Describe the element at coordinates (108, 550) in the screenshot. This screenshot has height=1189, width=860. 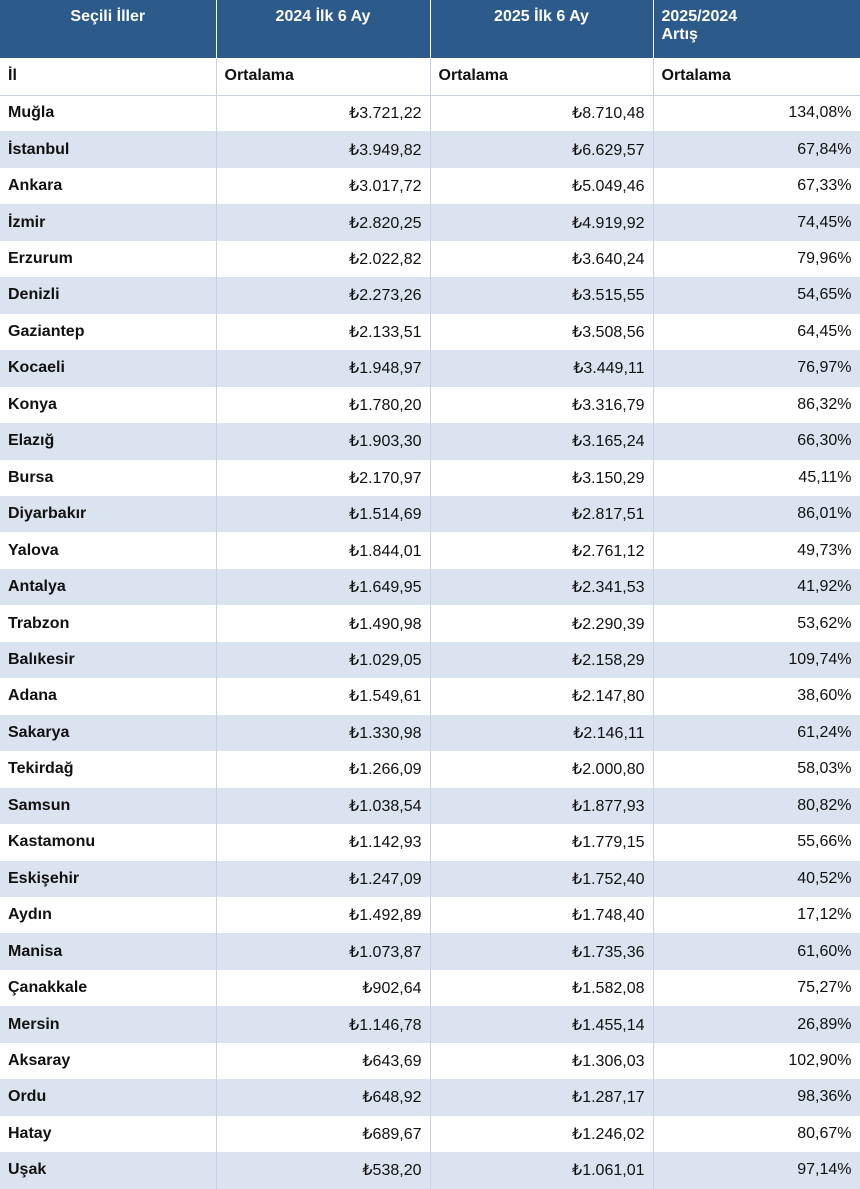
I see `city-cell: Yalova` at that location.